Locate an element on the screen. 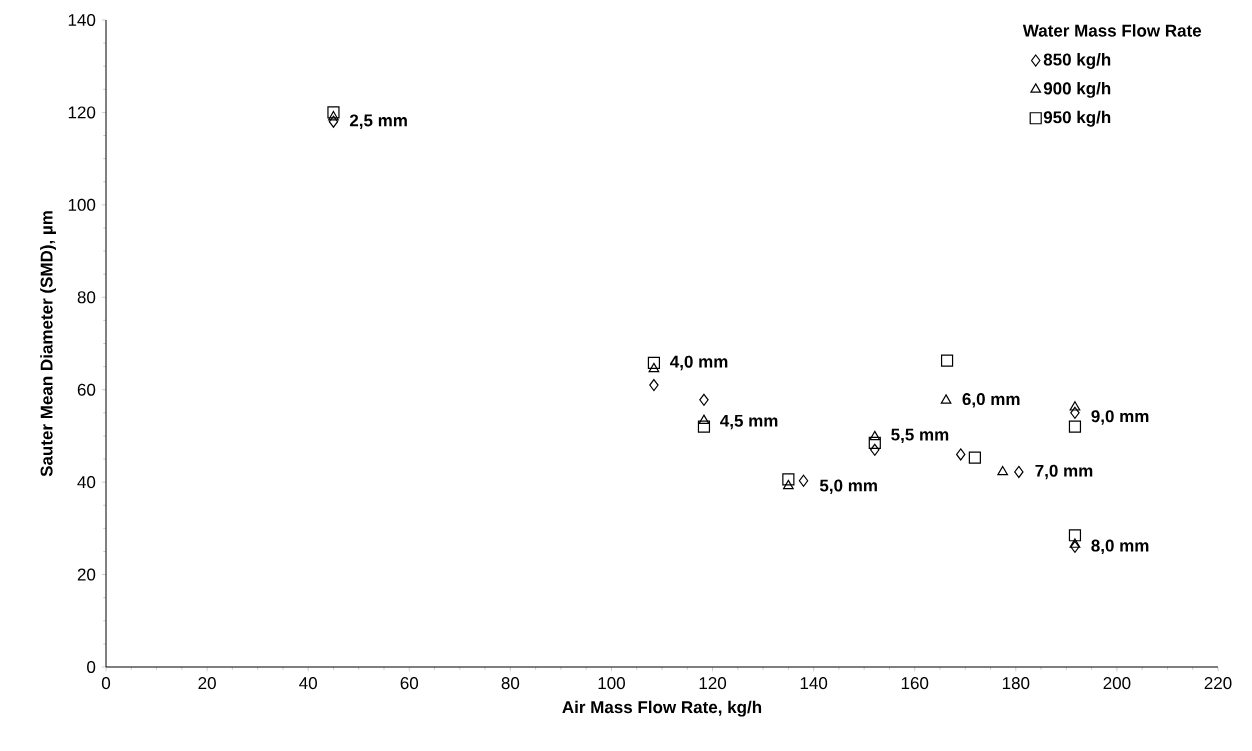 The width and height of the screenshot is (1252, 751). annotation: 8,0 mm is located at coordinates (1120, 547).